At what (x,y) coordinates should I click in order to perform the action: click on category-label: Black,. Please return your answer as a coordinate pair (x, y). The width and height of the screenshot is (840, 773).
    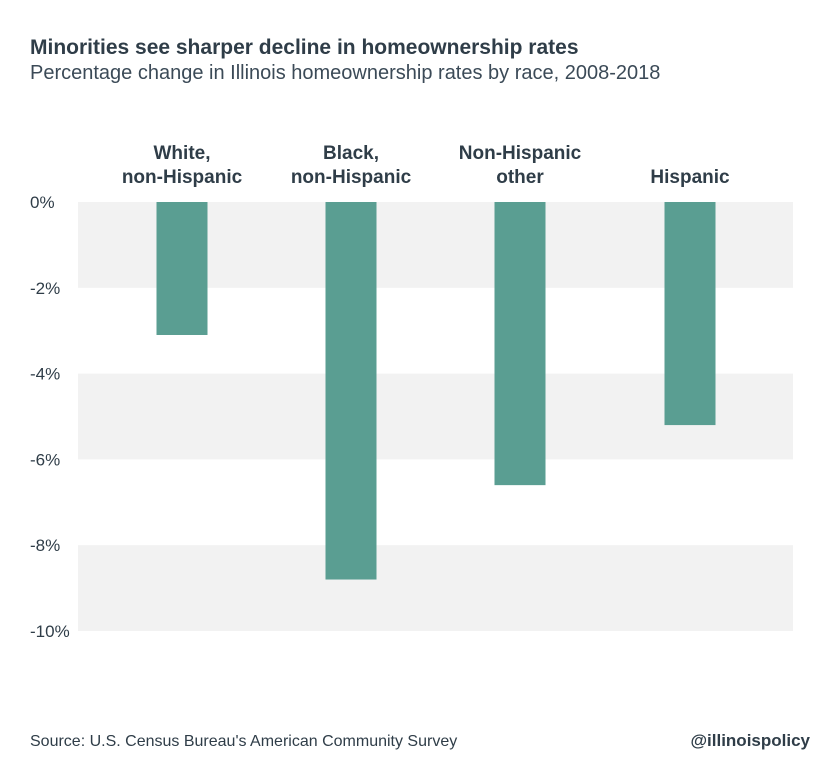
    Looking at the image, I should click on (351, 153).